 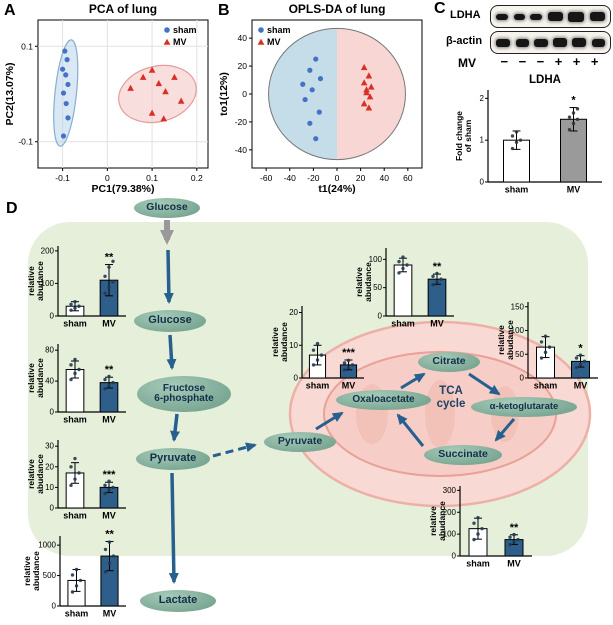 I want to click on arrow-glucose-to-fructose, so click(x=171, y=352).